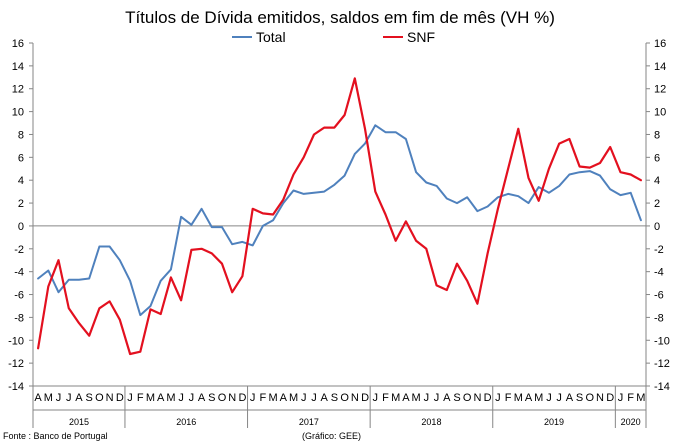 The image size is (680, 447). I want to click on y-tick-label-left: -6, so click(19, 296).